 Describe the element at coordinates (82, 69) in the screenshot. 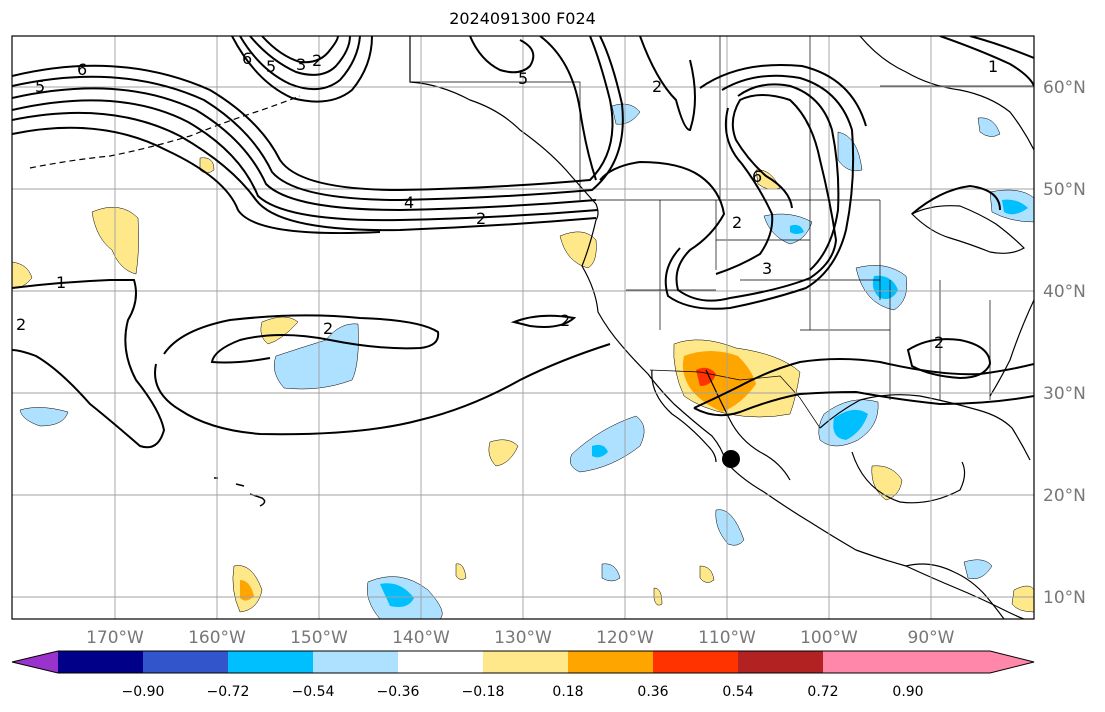

I see `contour-label: 6` at that location.